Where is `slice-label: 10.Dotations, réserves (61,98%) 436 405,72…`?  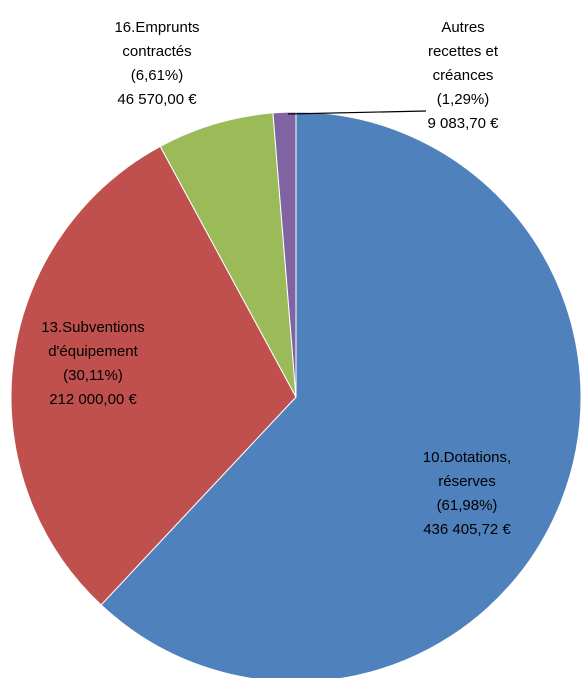 slice-label: 10.Dotations, réserves (61,98%) 436 405,72… is located at coordinates (467, 494).